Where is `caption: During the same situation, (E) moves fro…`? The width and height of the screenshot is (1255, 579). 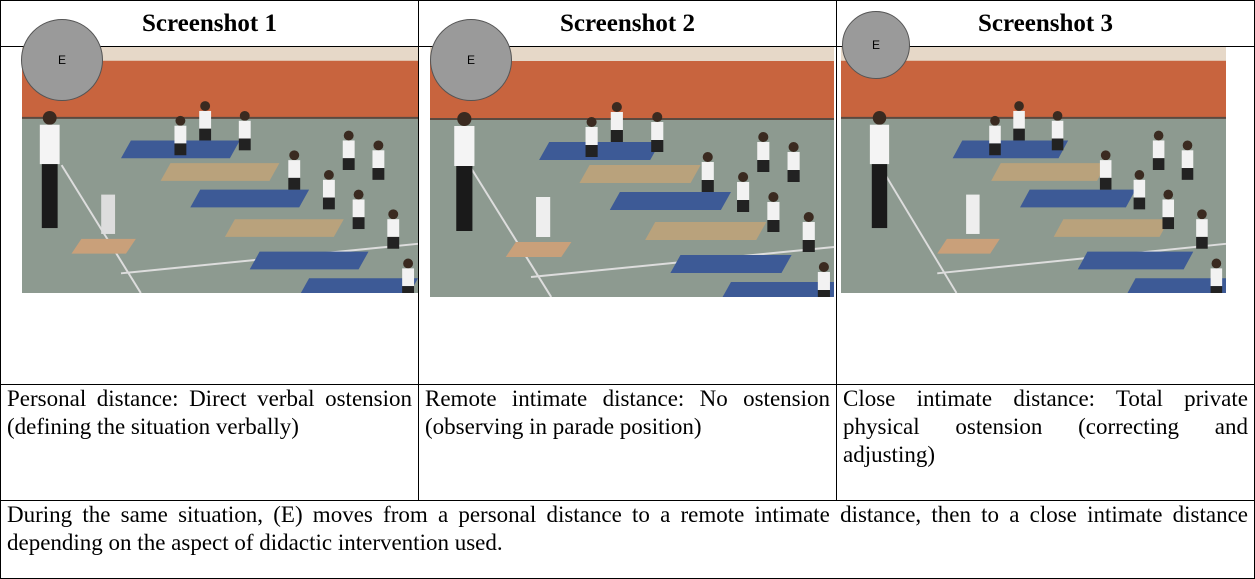 caption: During the same situation, (E) moves fro… is located at coordinates (627, 539).